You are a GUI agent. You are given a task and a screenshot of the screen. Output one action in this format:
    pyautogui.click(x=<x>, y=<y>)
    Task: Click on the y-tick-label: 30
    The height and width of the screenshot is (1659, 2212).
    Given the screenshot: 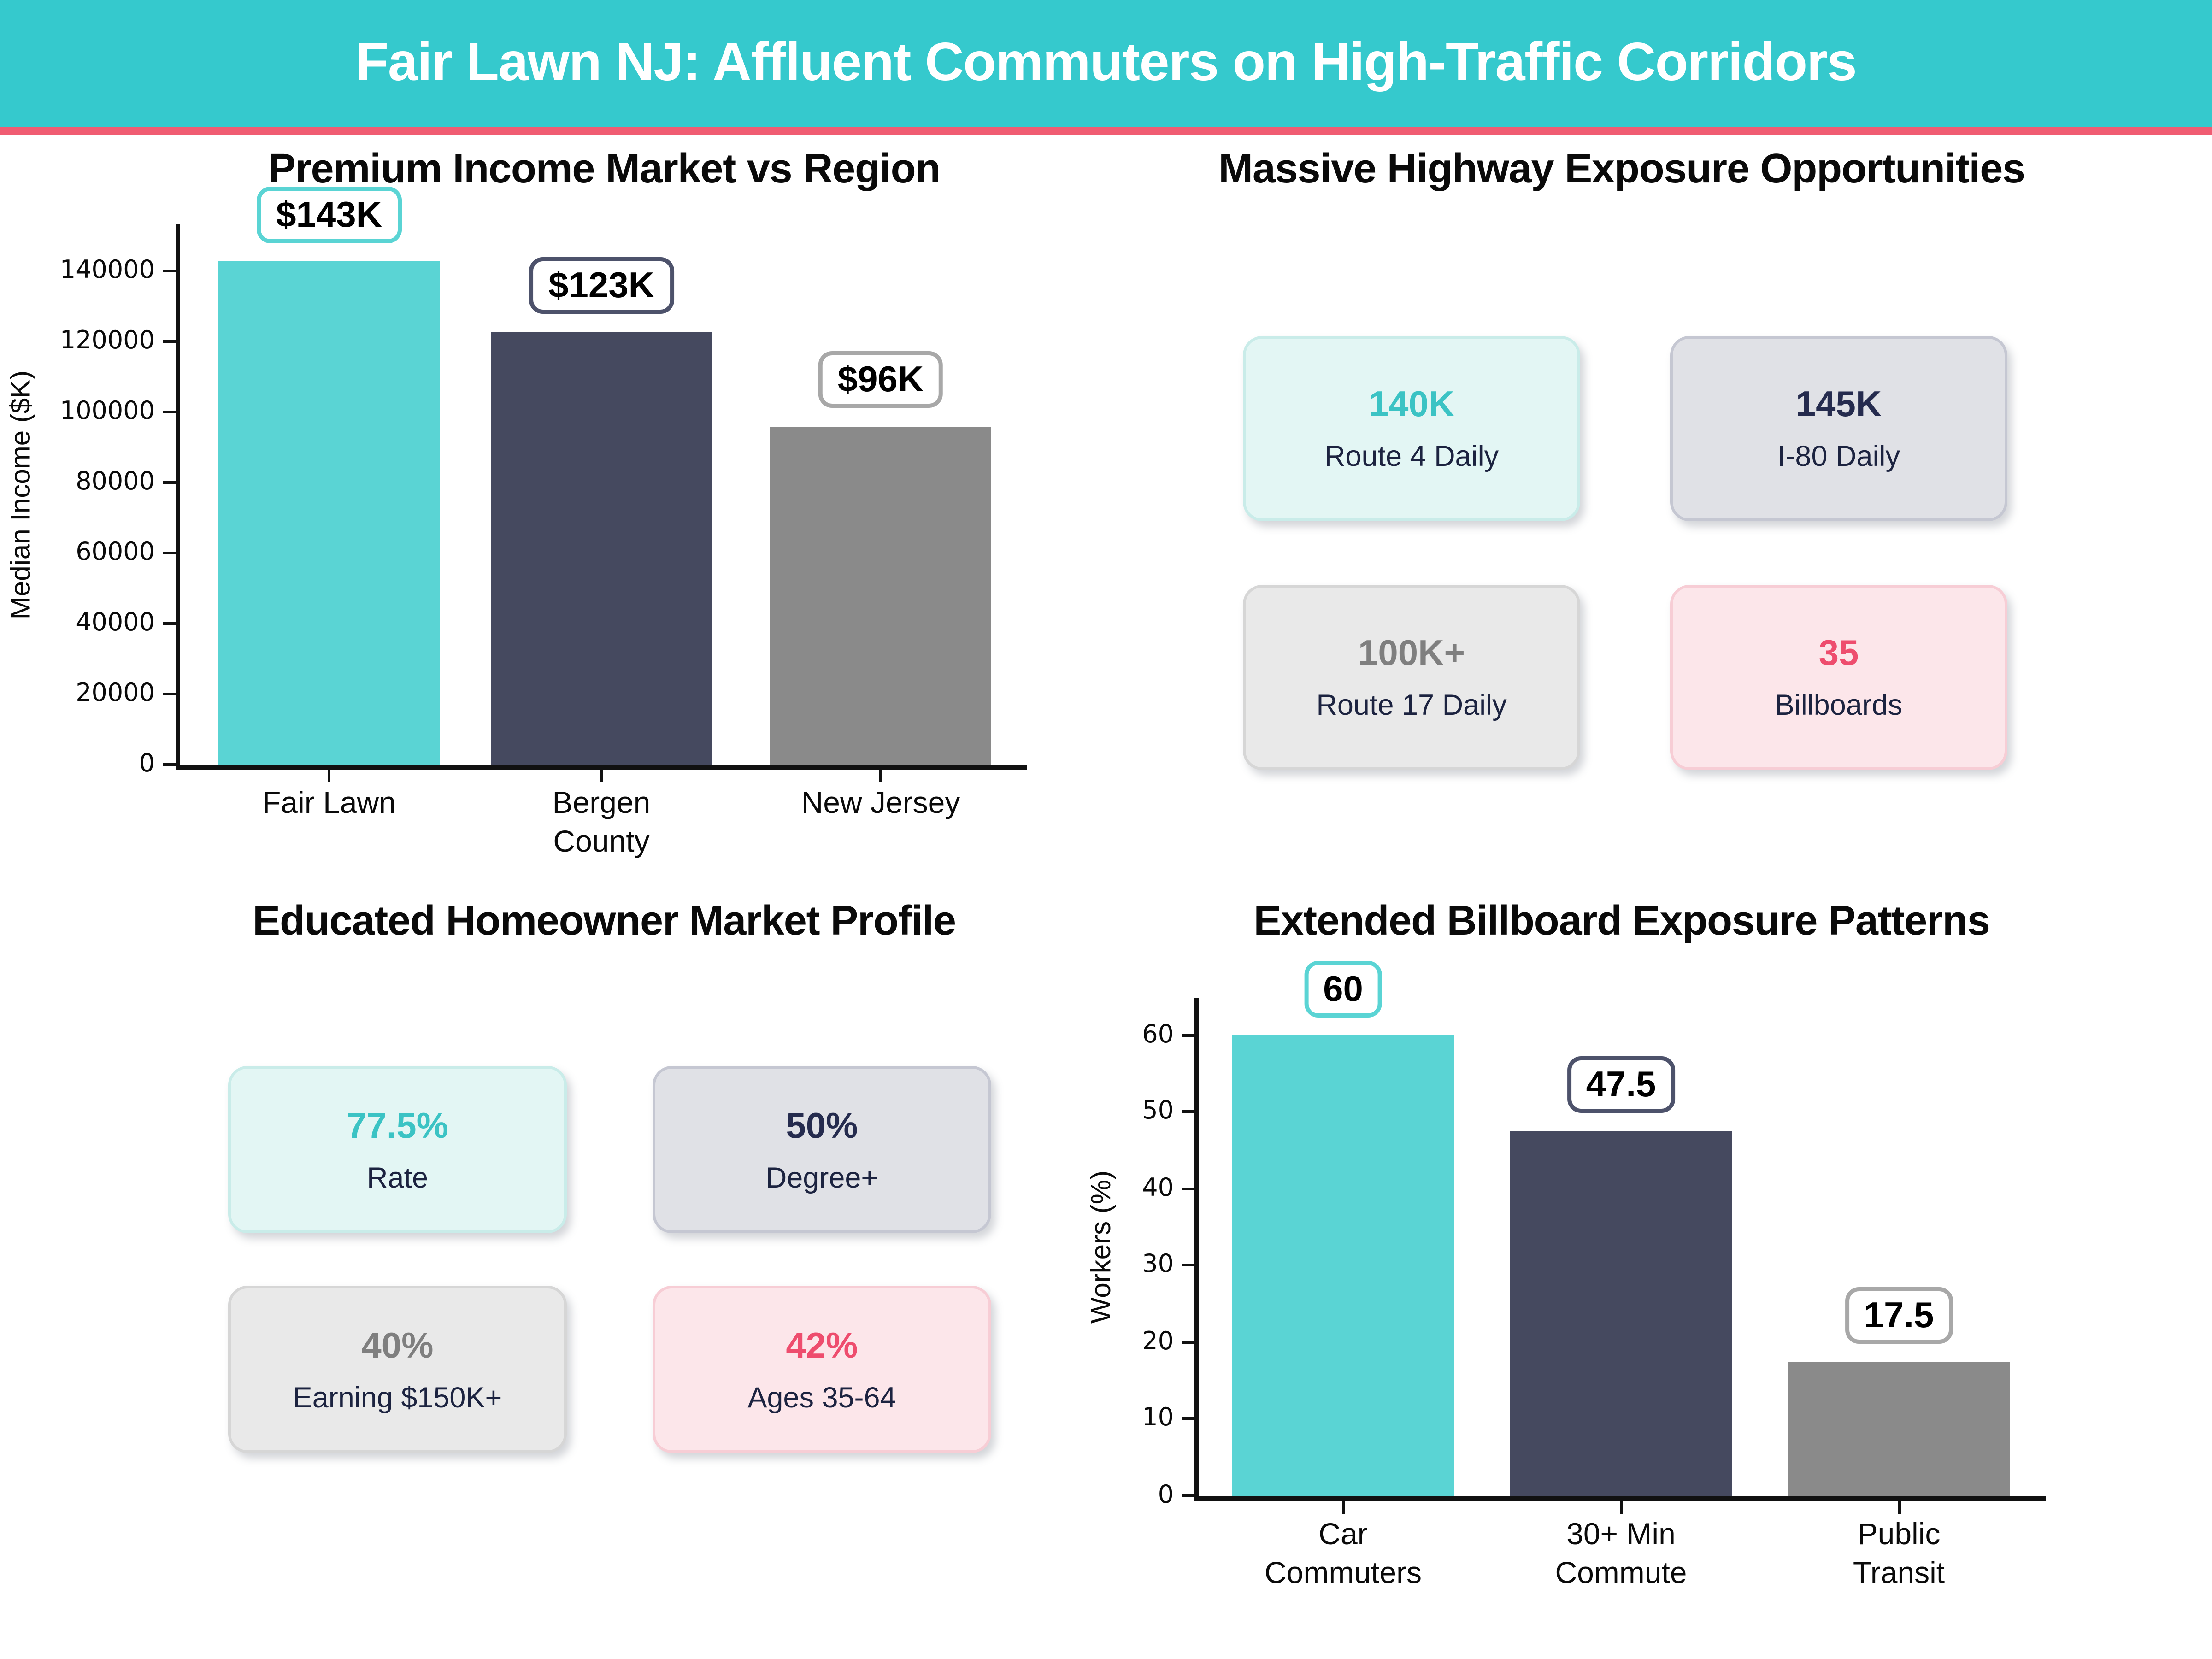 What is the action you would take?
    pyautogui.click(x=1158, y=1264)
    